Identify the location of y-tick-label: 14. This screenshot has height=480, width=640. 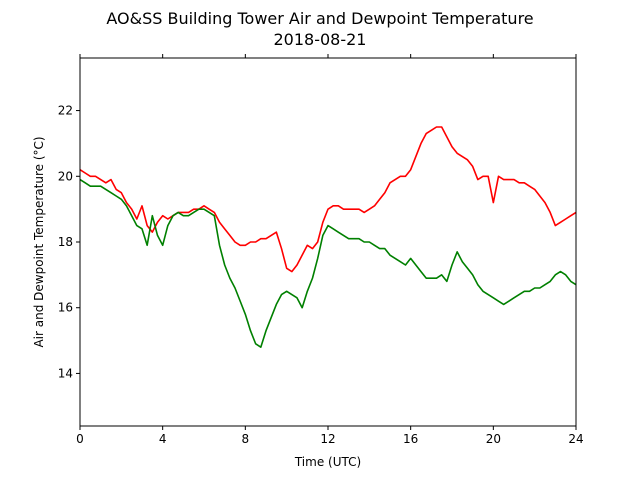
(65, 373).